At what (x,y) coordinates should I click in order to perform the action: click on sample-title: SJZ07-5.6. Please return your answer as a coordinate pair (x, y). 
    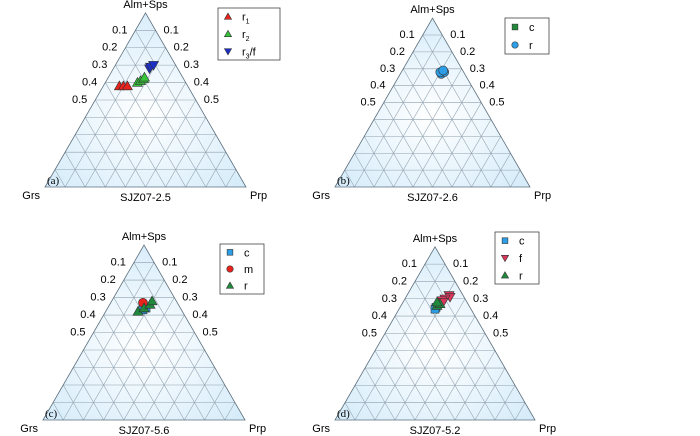
    Looking at the image, I should click on (144, 430).